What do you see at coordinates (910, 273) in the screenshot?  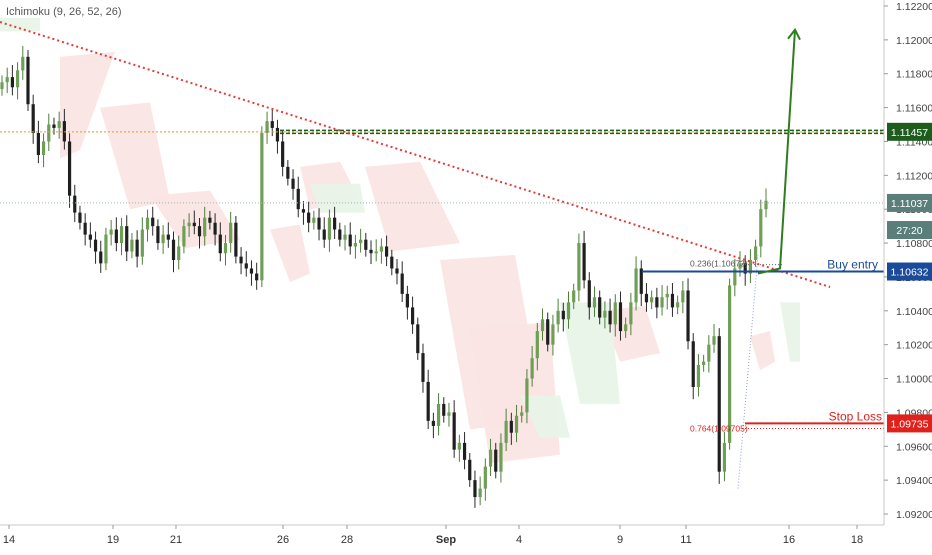 I see `price-label: 1.10632` at bounding box center [910, 273].